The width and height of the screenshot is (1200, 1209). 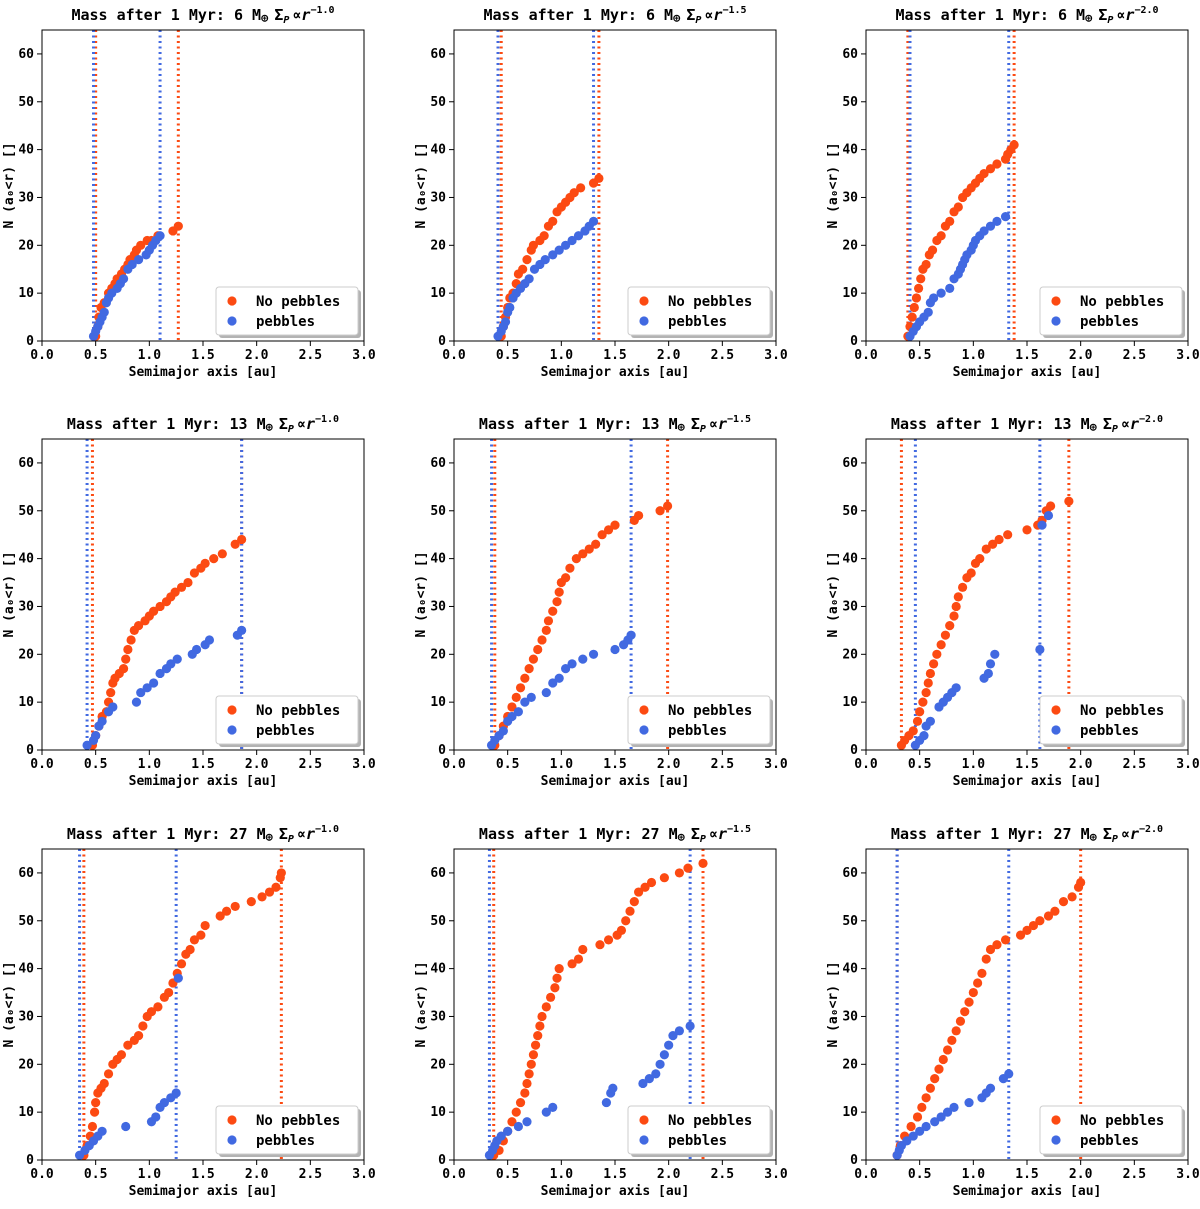 I want to click on title-exponent: −1.0, so click(x=327, y=829).